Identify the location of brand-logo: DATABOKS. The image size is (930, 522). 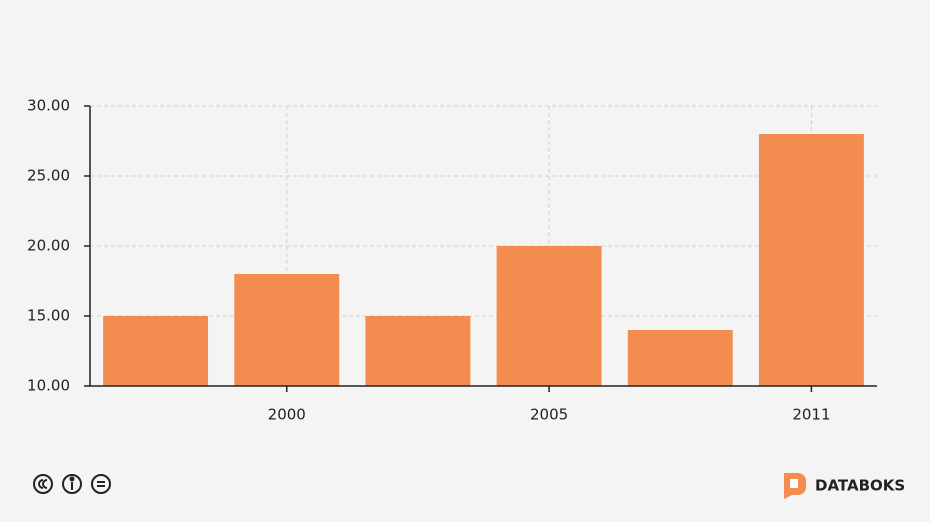
(844, 486).